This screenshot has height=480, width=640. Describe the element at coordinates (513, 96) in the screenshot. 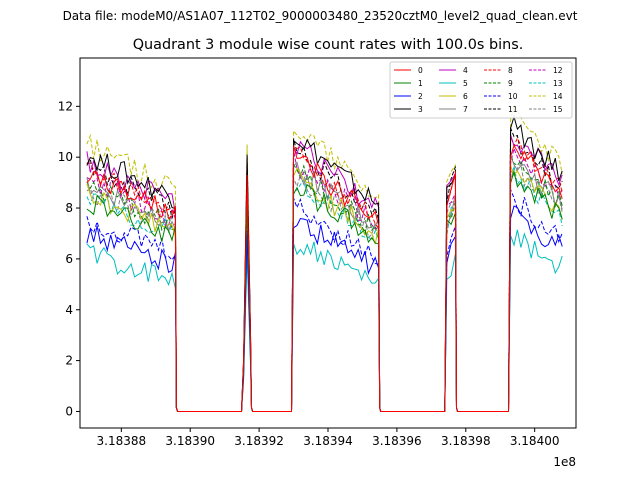

I see `legend-label-10: 10` at that location.